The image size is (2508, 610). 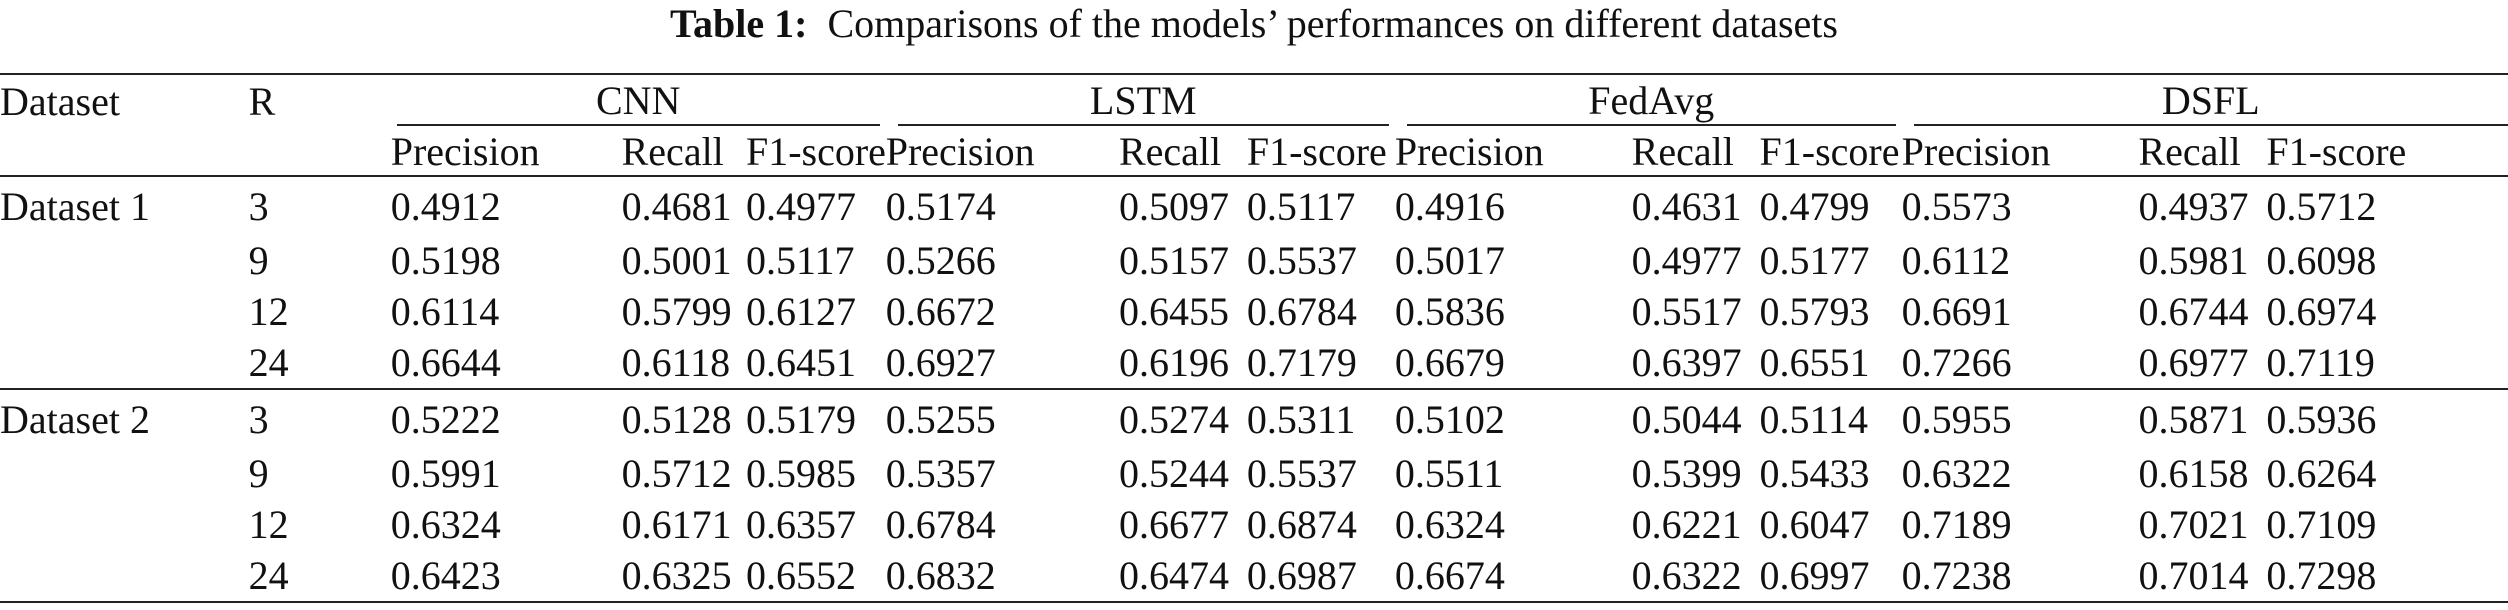 I want to click on cell-dsfl-0: 0.6322, so click(x=1956, y=473).